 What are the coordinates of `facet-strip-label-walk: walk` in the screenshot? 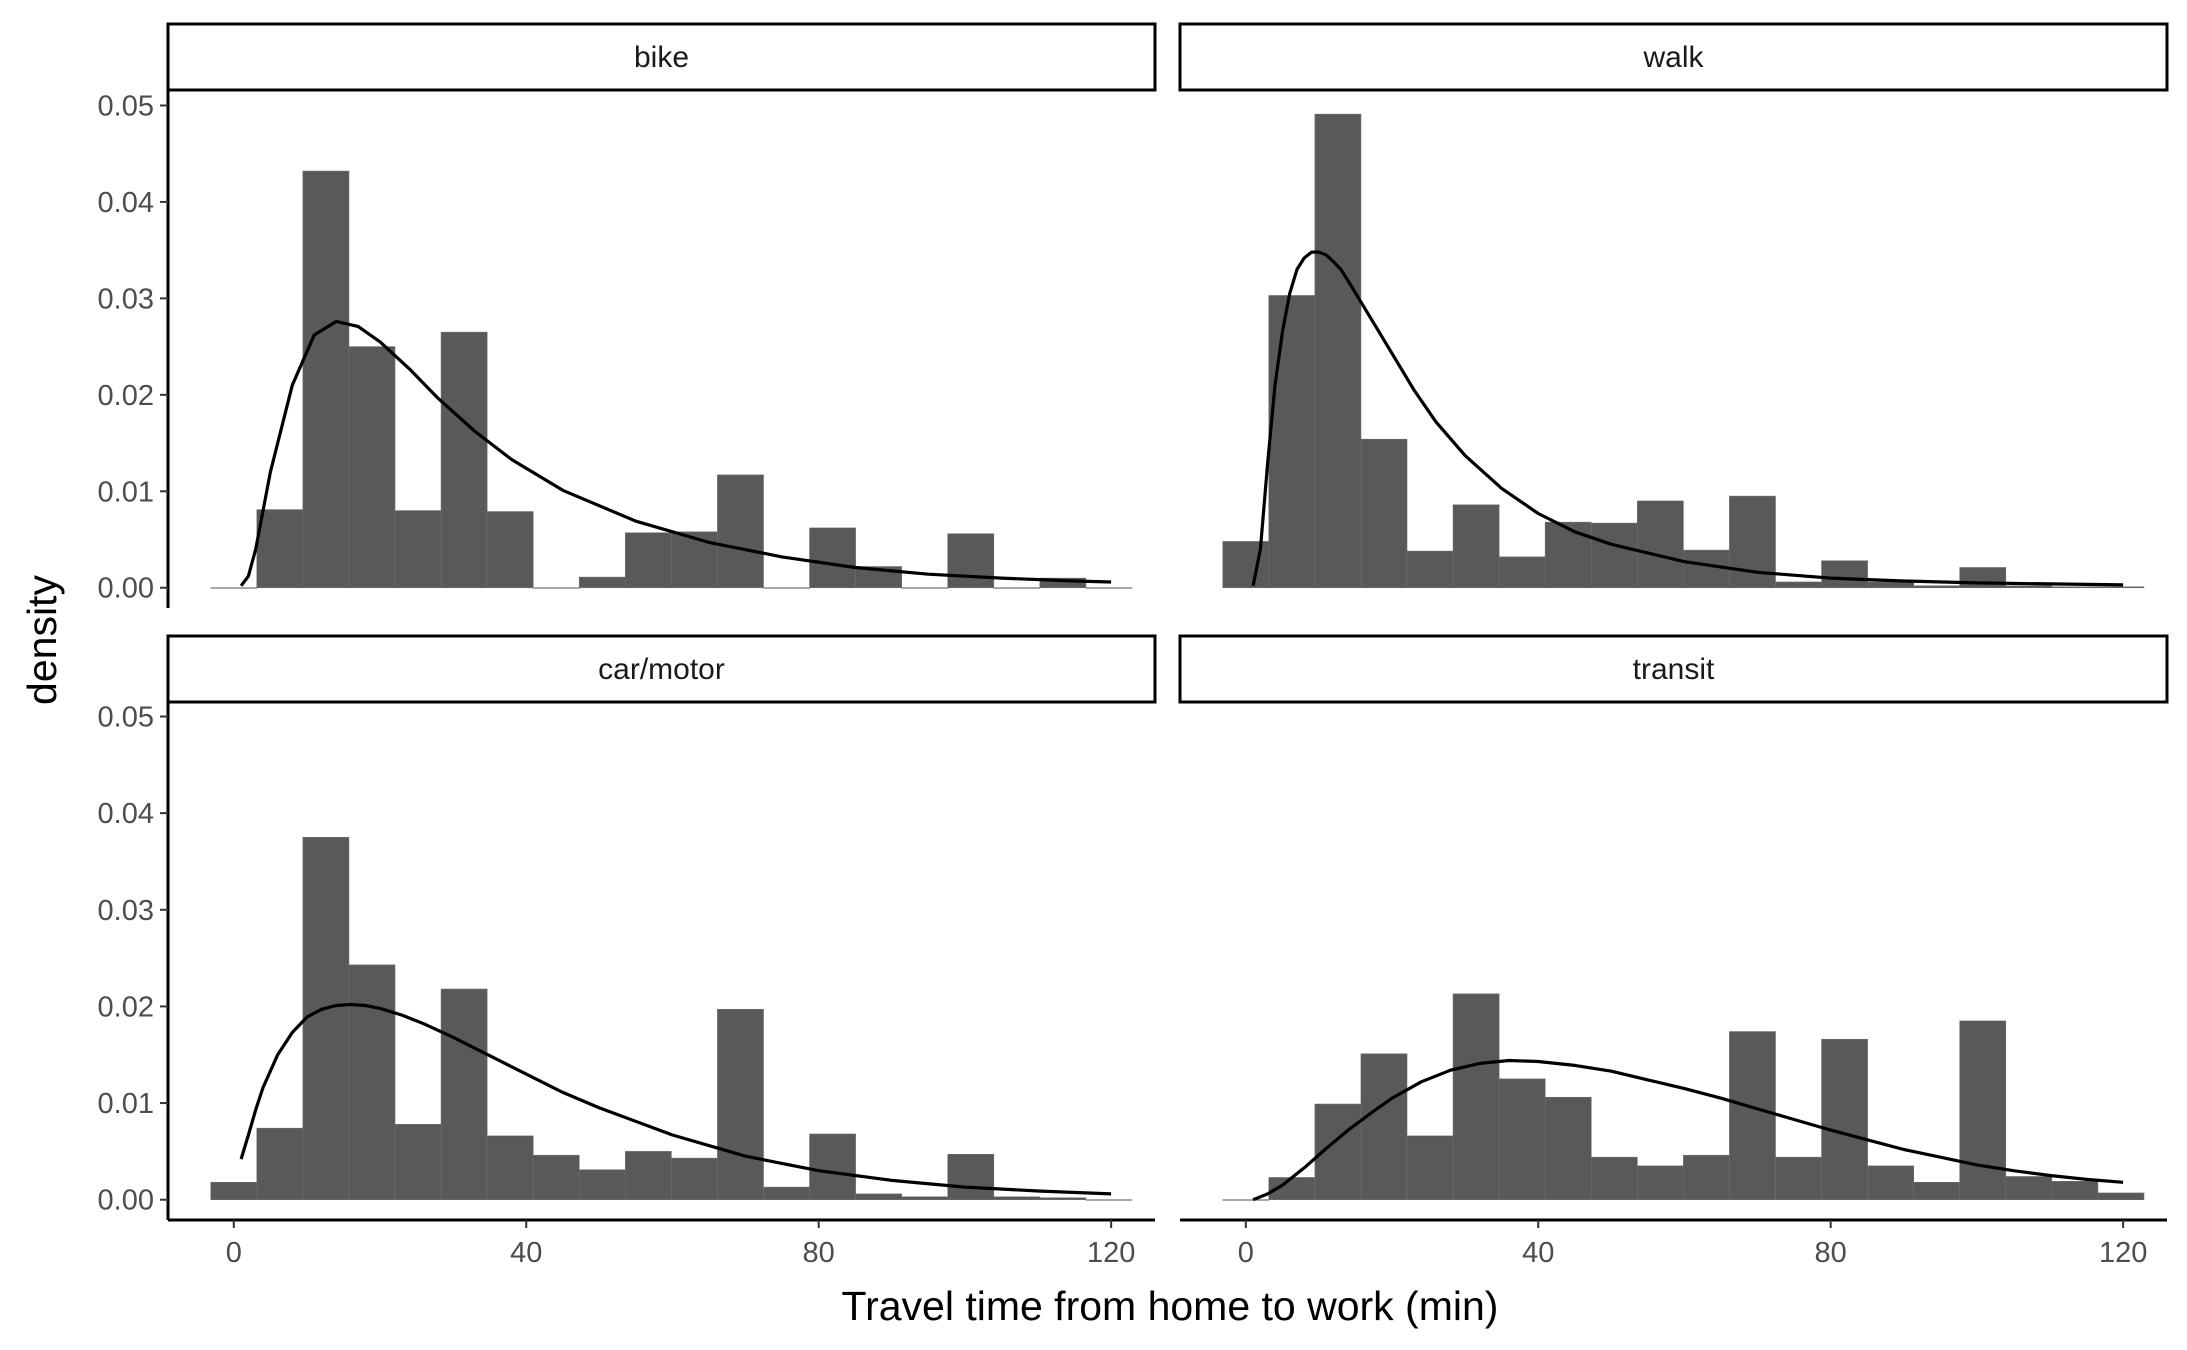 It's located at (1673, 57).